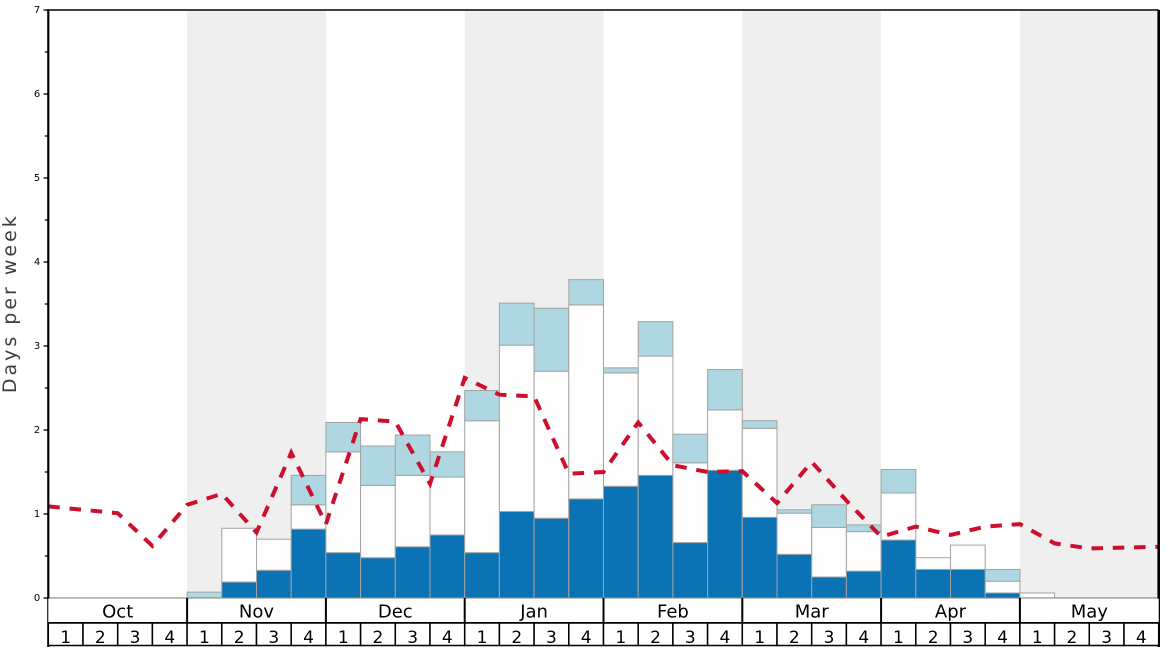 This screenshot has height=648, width=1168. What do you see at coordinates (274, 554) in the screenshot?
I see `bar-segment-nov-3-middle-segment-white` at bounding box center [274, 554].